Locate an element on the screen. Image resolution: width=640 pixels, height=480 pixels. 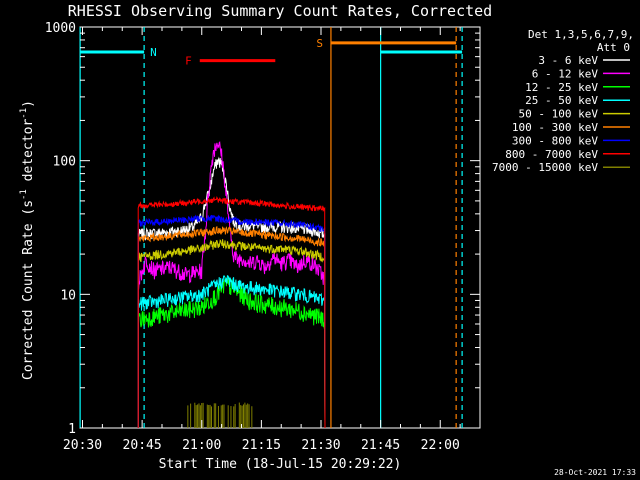
legend-label: 6 - 12 keV is located at coordinates (565, 73).